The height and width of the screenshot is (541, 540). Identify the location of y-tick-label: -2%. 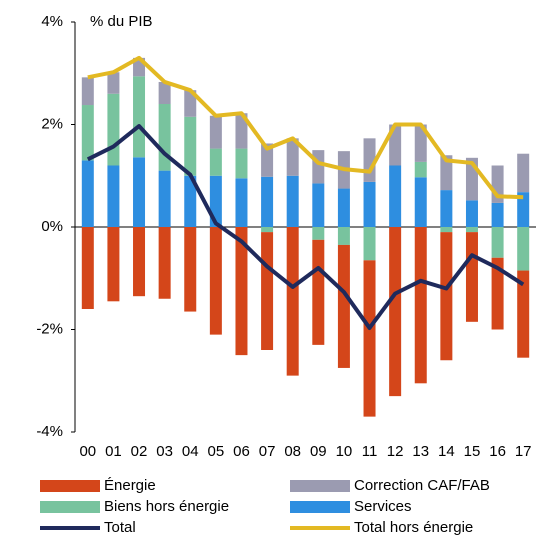
(49, 328).